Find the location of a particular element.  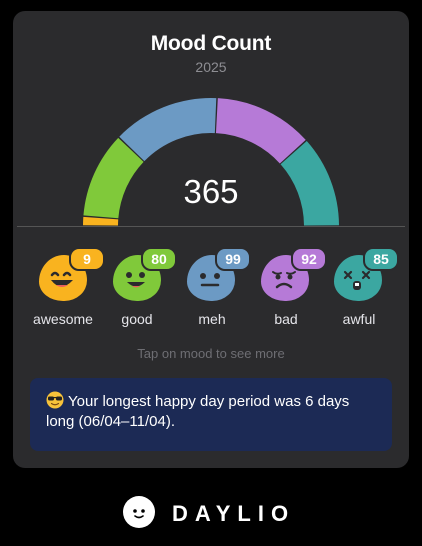

total-count: 365 is located at coordinates (211, 191).